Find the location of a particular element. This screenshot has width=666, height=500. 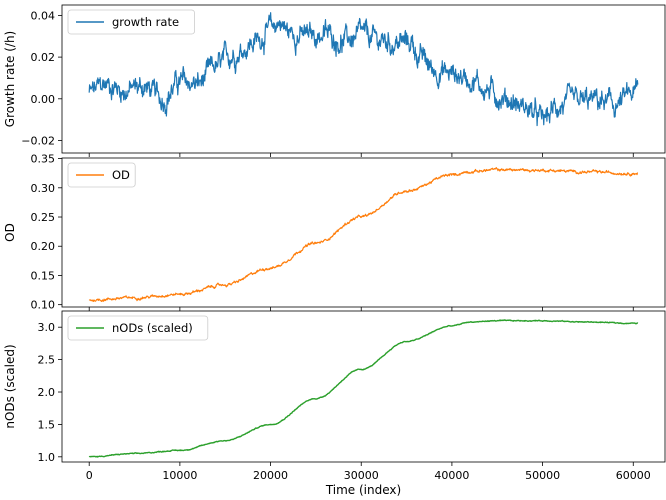

y-tick-label: 3.0 is located at coordinates (47, 327).